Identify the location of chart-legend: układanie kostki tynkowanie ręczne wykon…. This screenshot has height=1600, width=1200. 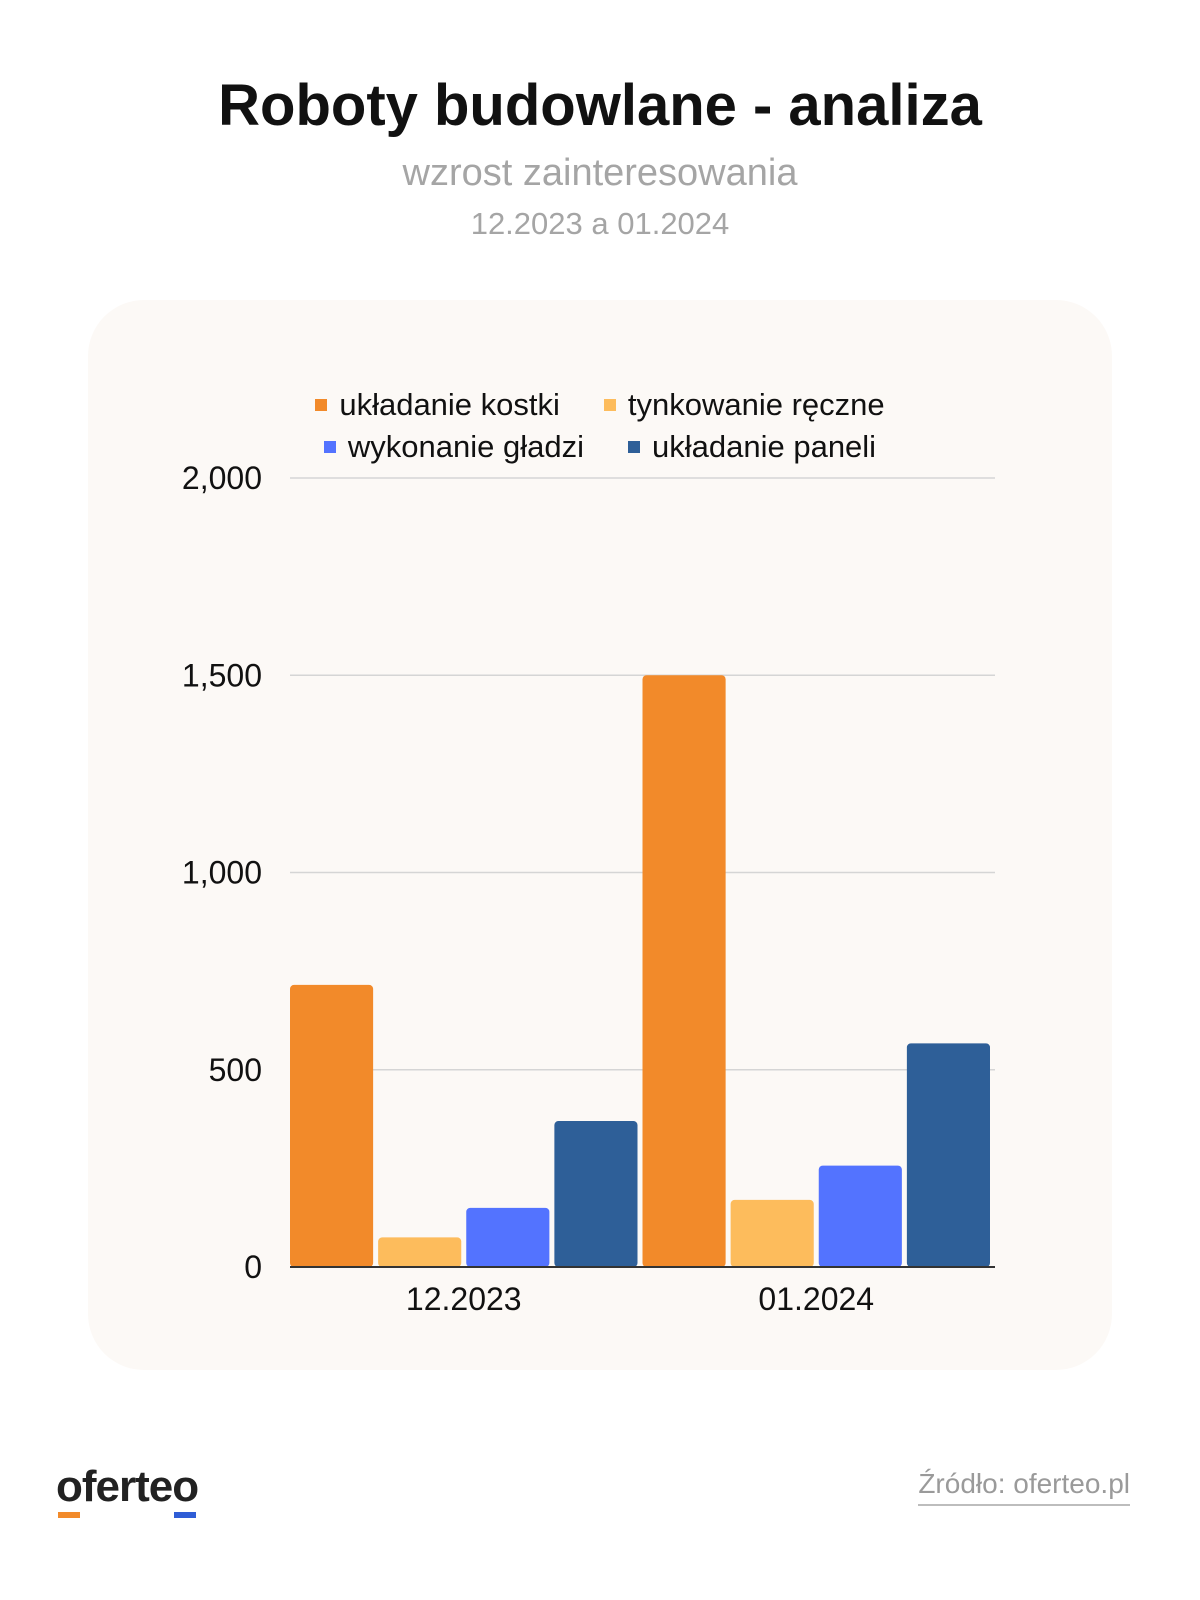
(600, 426).